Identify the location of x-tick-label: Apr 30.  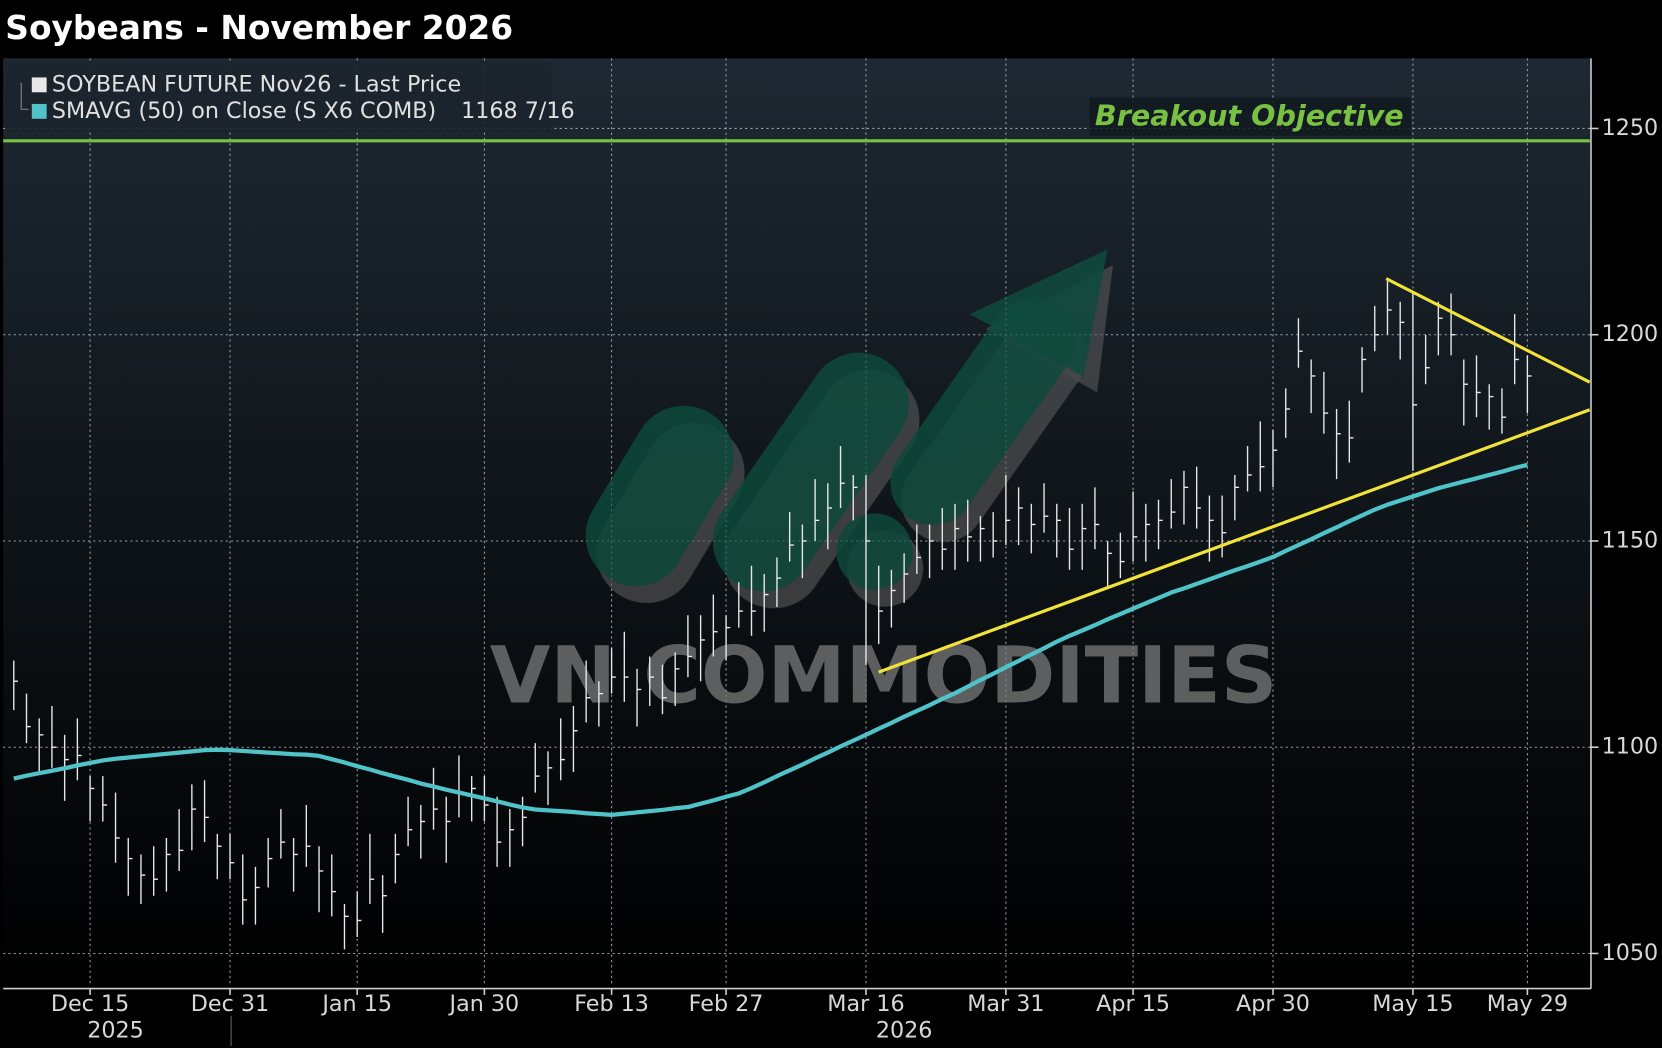
(1273, 1004).